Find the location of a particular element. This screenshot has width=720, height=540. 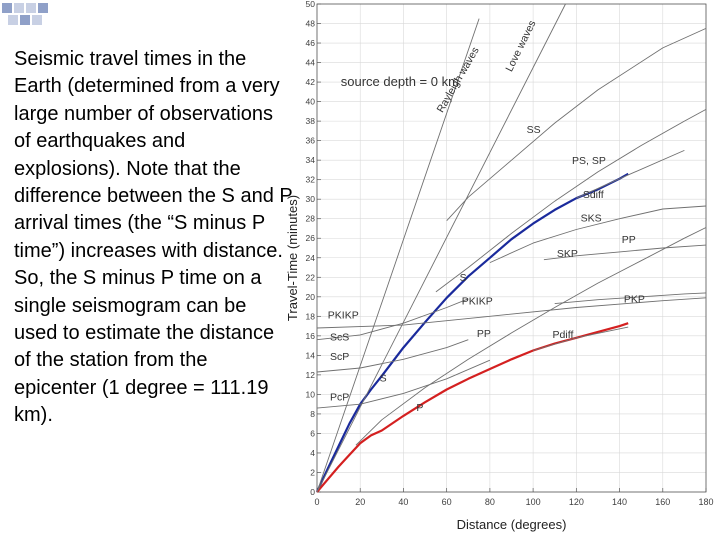

x-tick-label: 40 is located at coordinates (403, 502).